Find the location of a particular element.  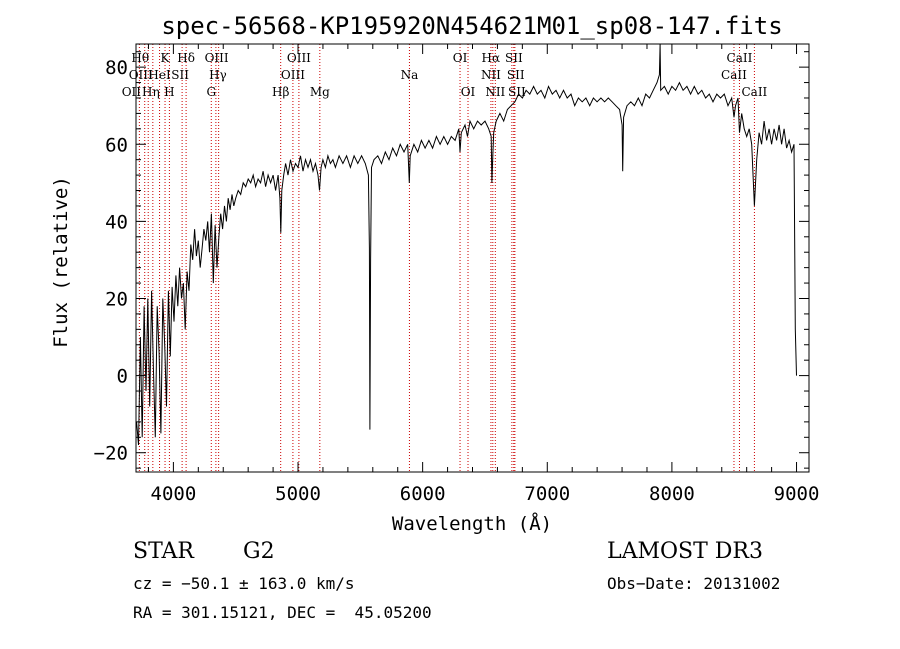

x-tick-label: 5000 is located at coordinates (298, 494).